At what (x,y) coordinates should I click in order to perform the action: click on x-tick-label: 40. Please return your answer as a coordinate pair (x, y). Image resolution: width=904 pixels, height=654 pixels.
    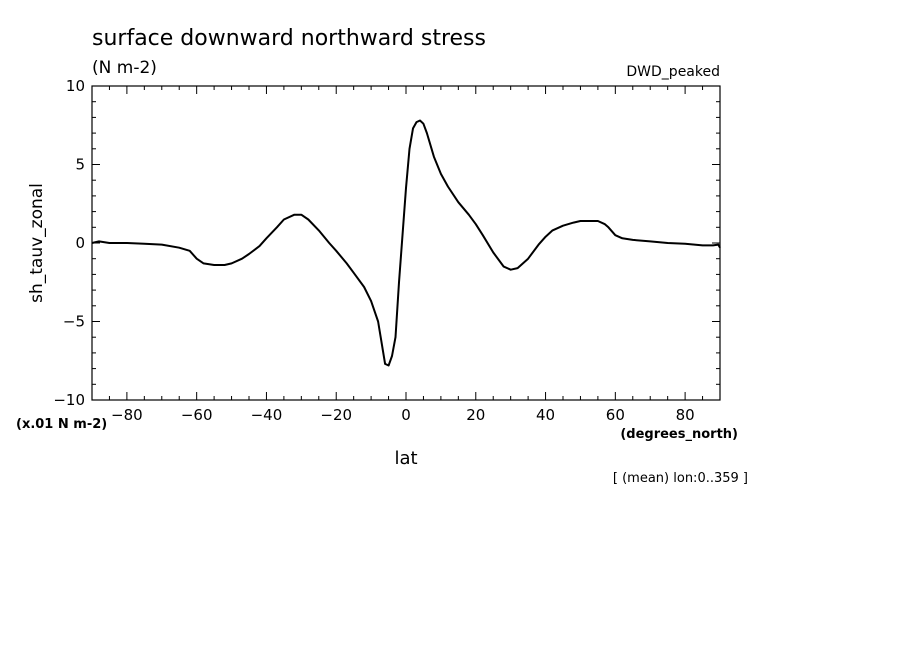
    Looking at the image, I should click on (545, 415).